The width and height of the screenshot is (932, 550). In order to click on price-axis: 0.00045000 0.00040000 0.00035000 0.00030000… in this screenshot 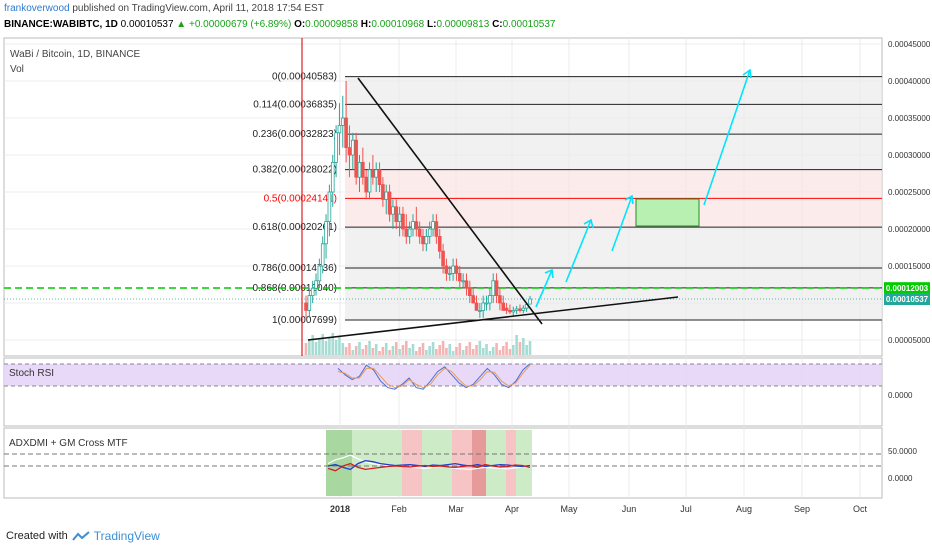, I will do `click(909, 192)`.